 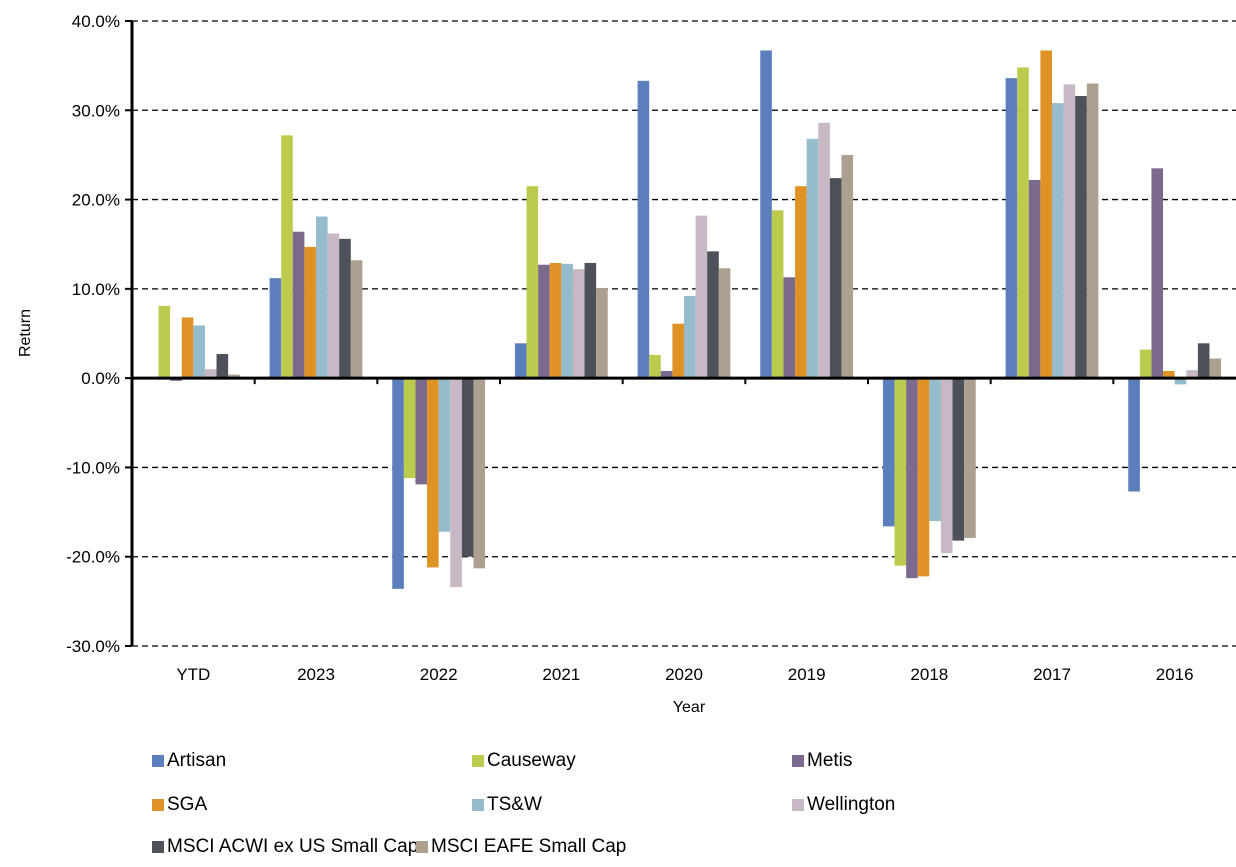 I want to click on legend-item: TS&W, so click(x=507, y=805).